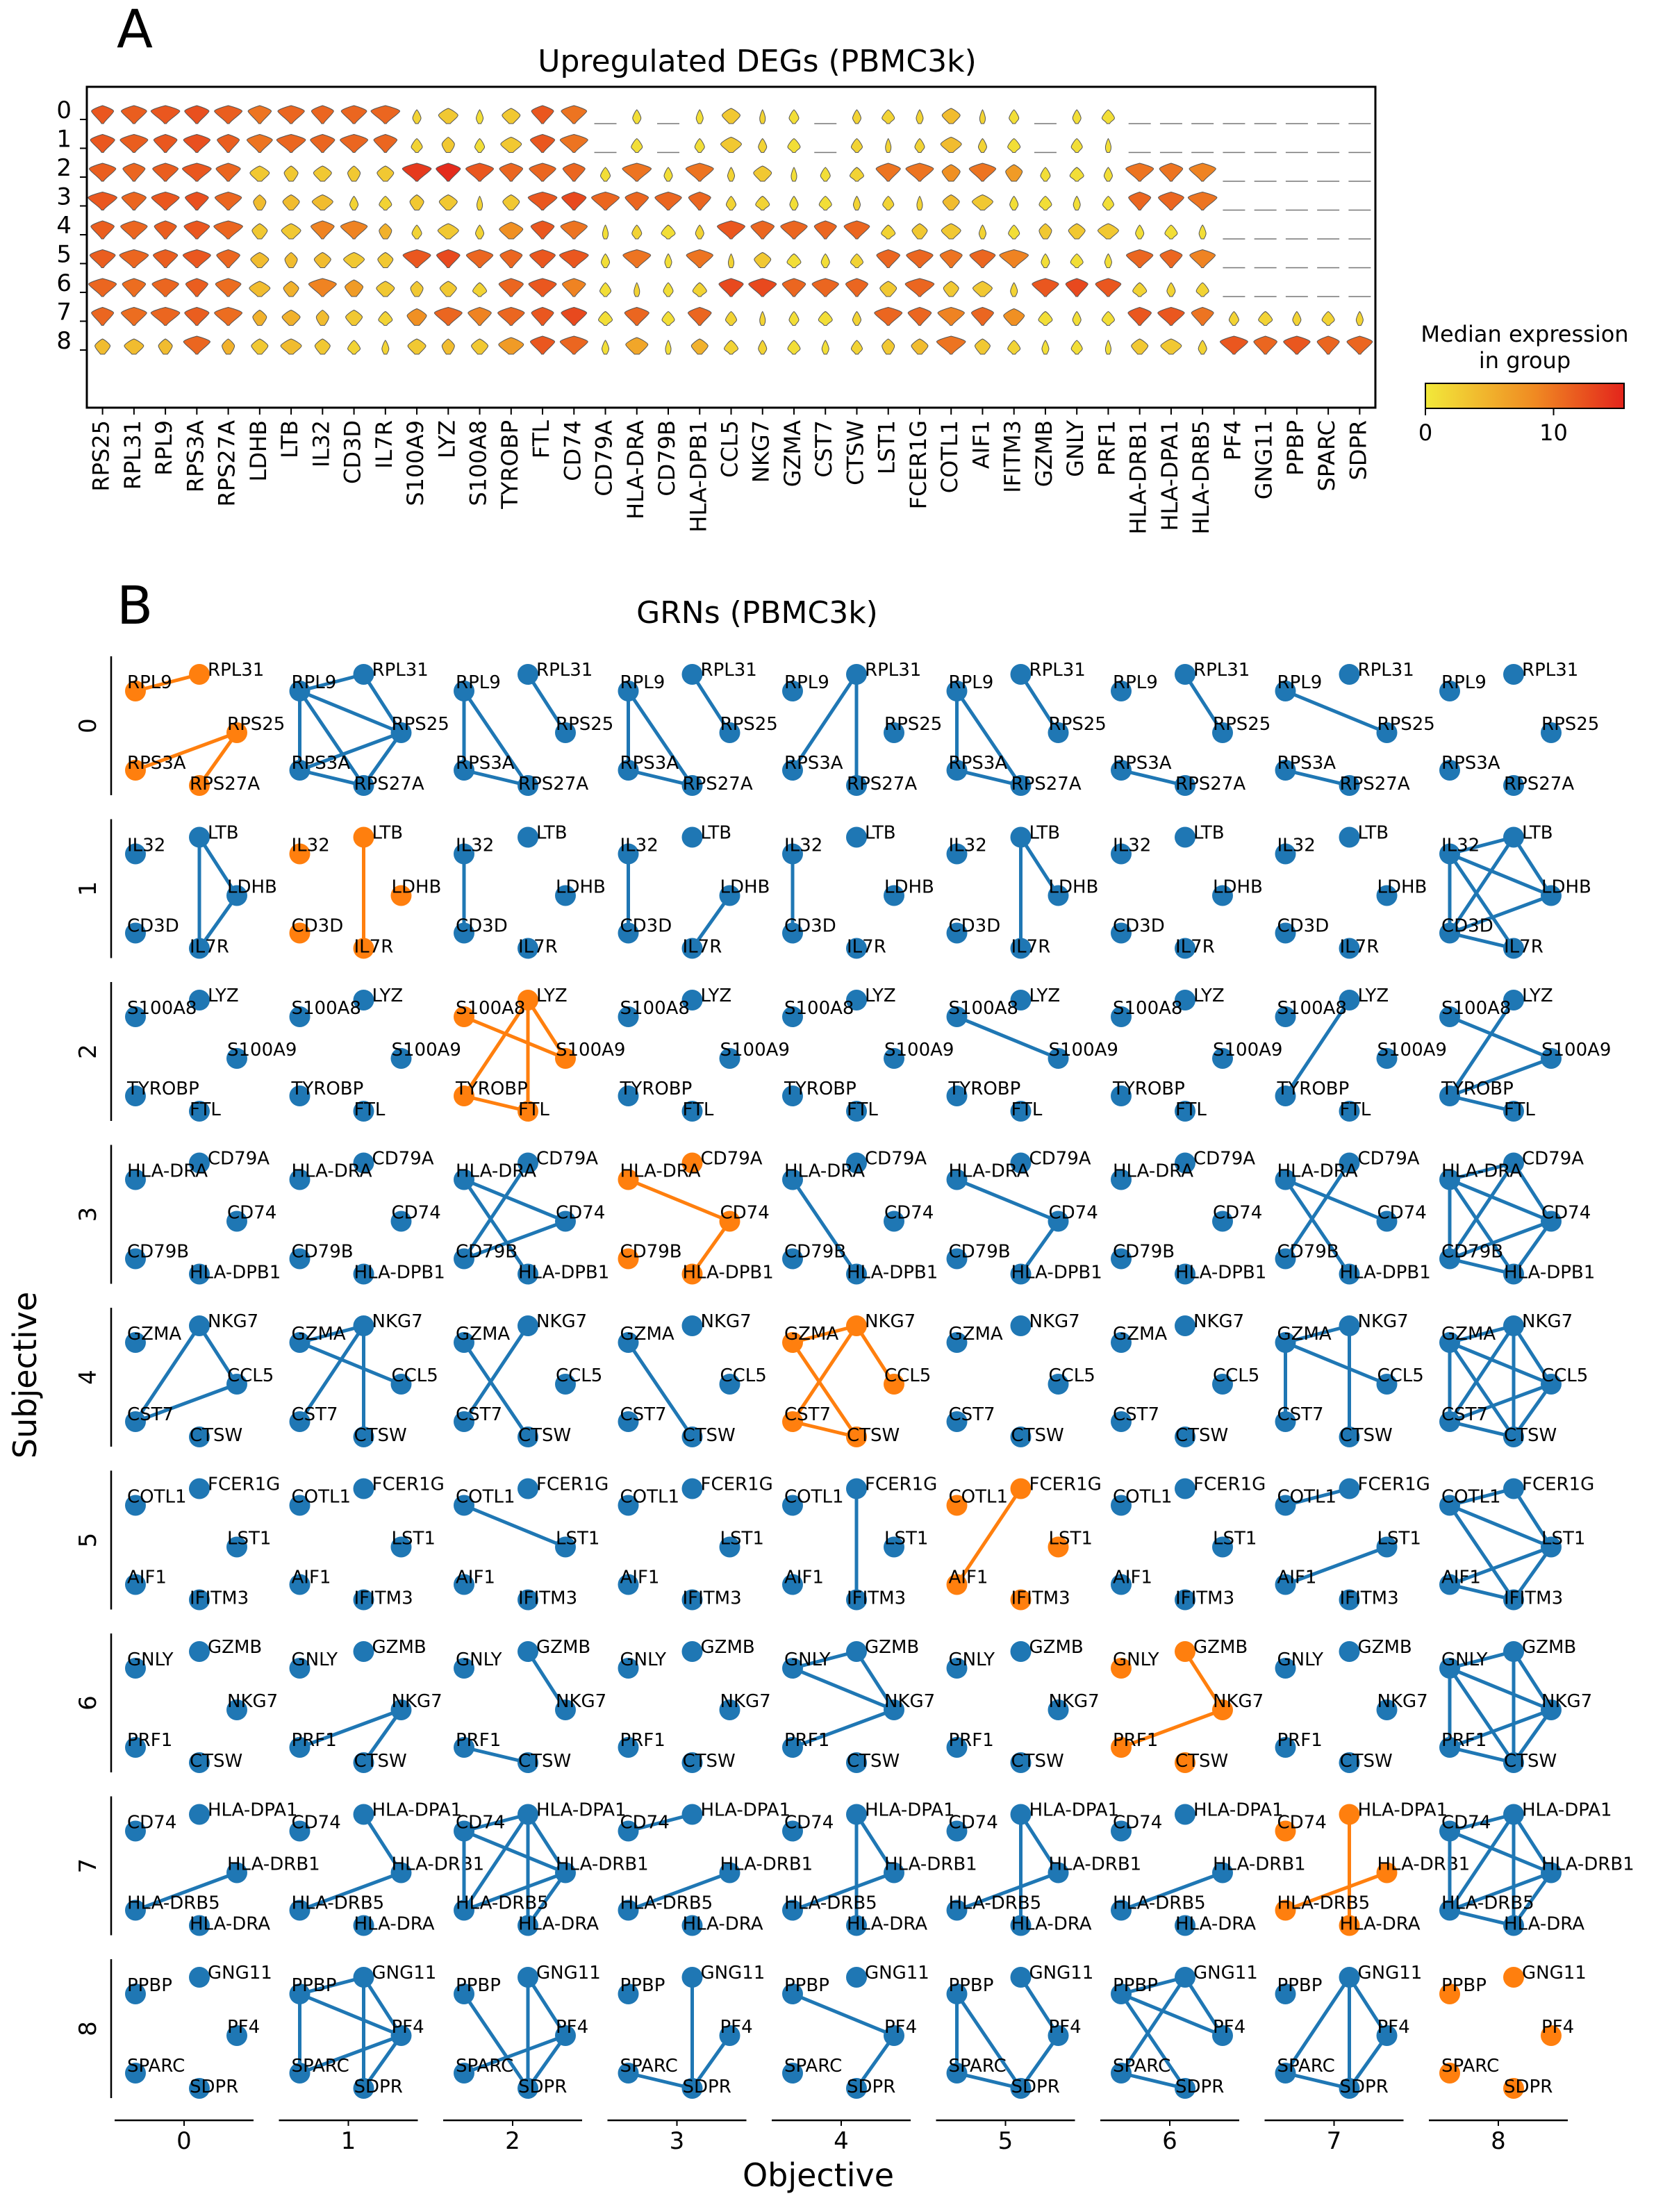 This screenshot has width=1672, height=2212. I want to click on col-label: 8, so click(1498, 2141).